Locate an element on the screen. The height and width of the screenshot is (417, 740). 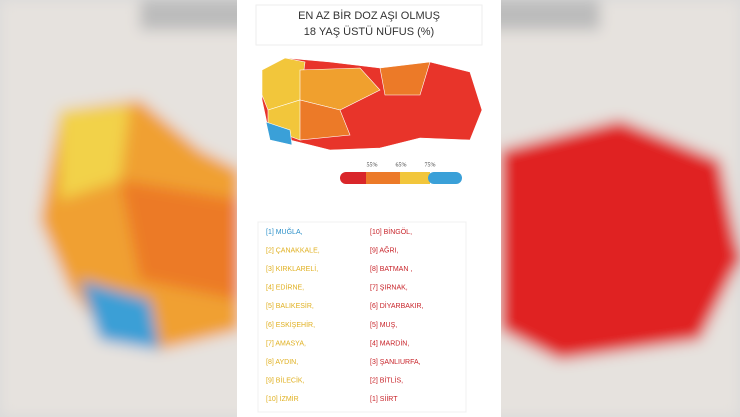
list-item: [4] EDİRNE, is located at coordinates (285, 287).